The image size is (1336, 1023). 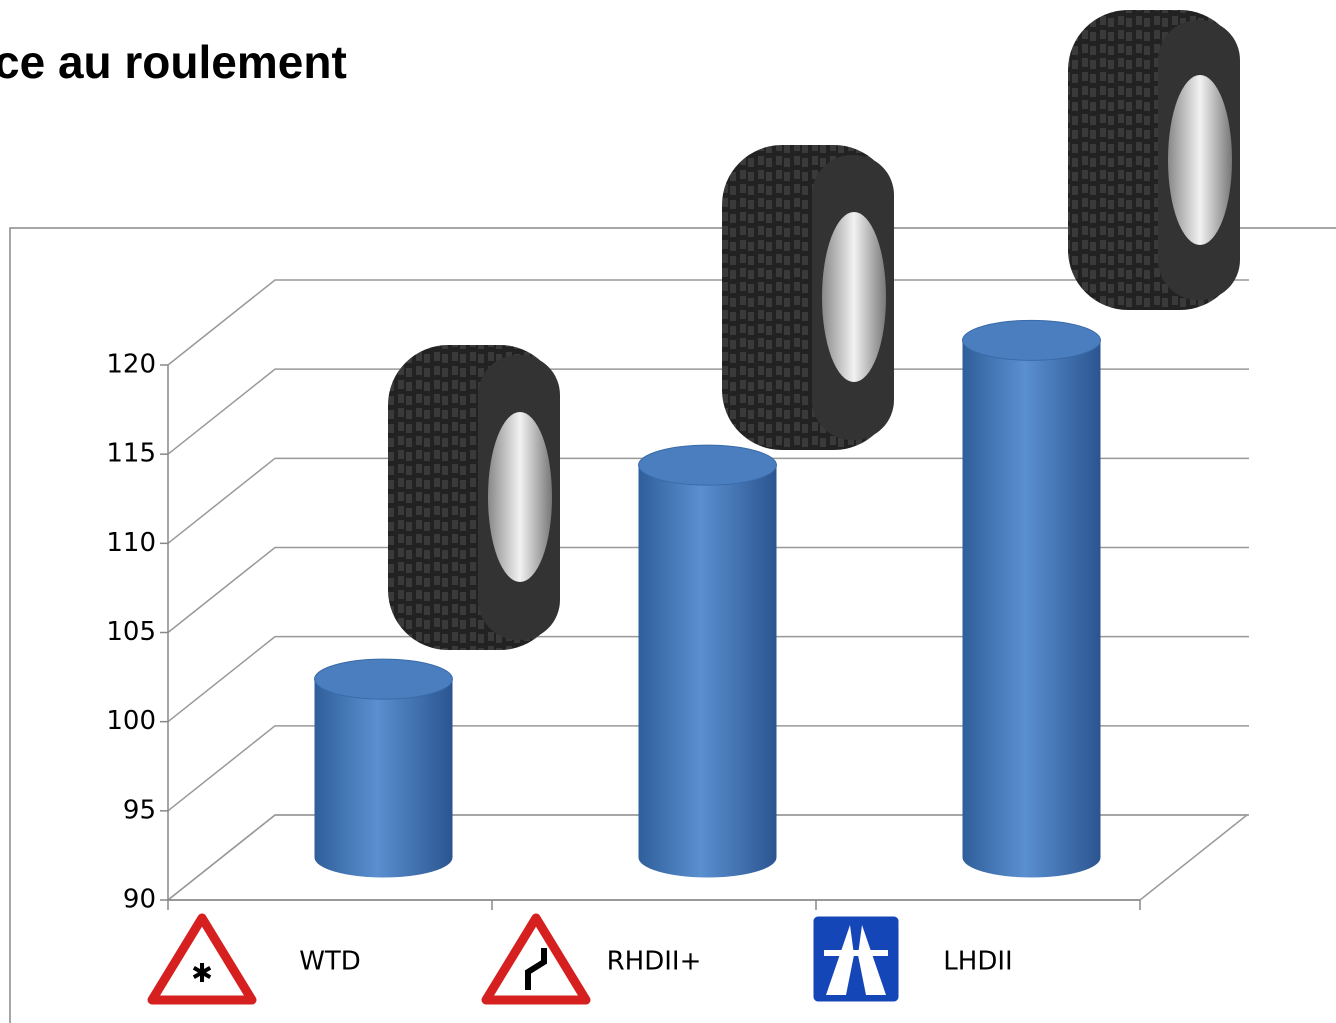 I want to click on sign-curves, so click(x=536, y=959).